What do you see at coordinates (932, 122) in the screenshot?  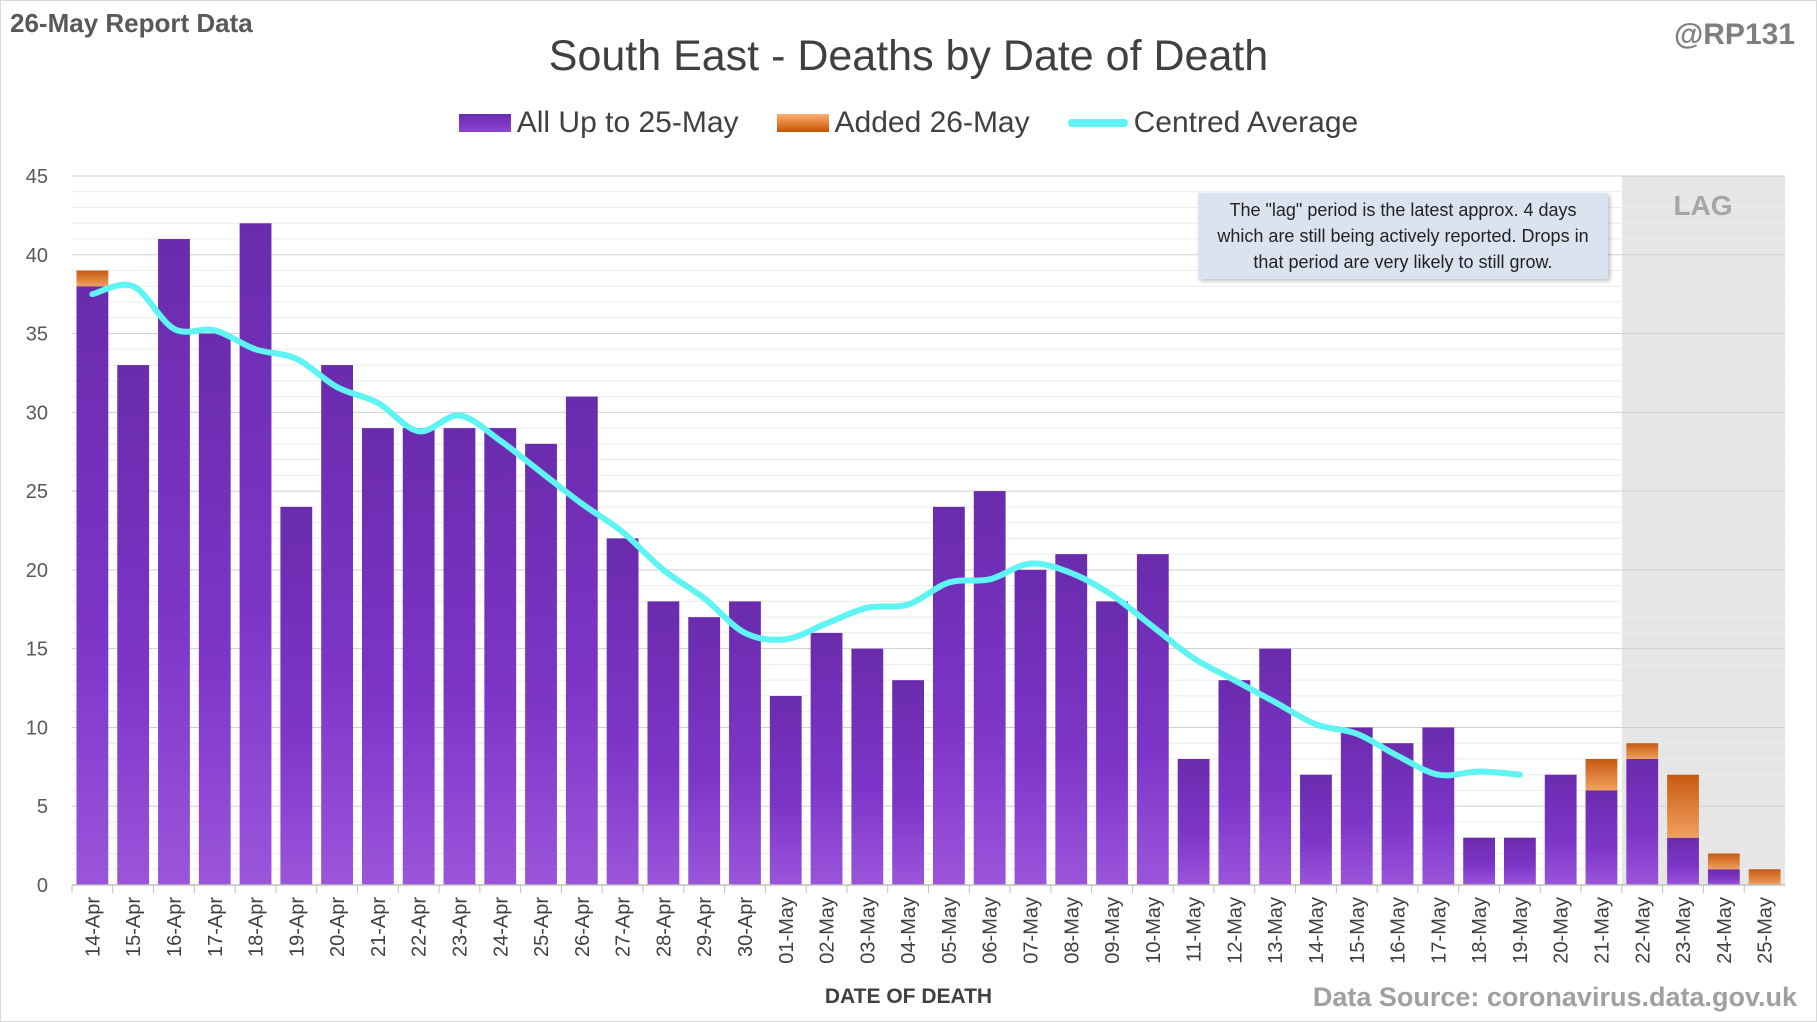 I see `legend-label-added: Added 26-May` at bounding box center [932, 122].